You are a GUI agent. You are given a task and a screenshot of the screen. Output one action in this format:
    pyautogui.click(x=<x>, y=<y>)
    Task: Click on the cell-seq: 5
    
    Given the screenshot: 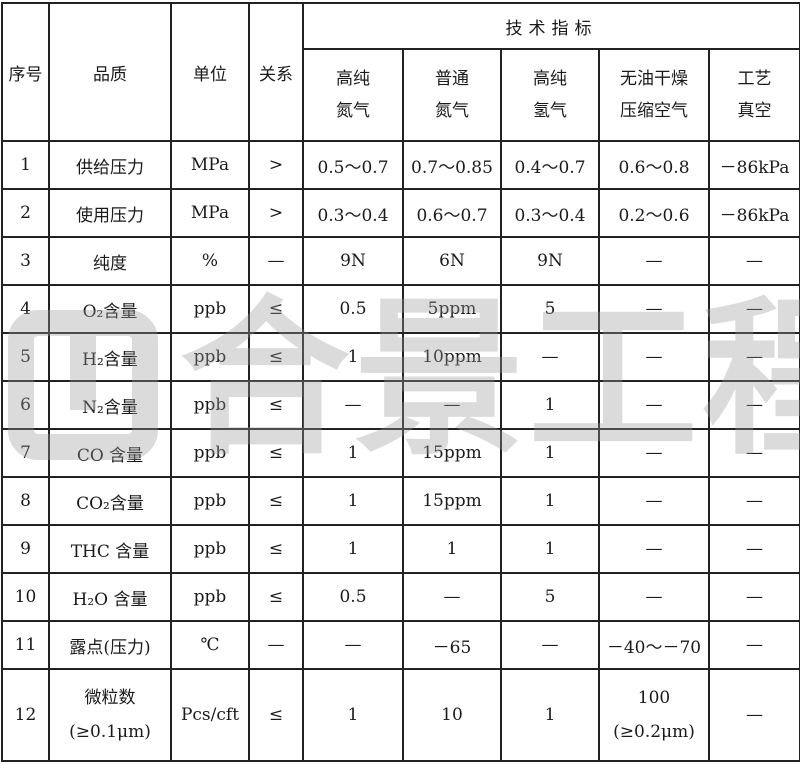 What is the action you would take?
    pyautogui.click(x=25, y=357)
    